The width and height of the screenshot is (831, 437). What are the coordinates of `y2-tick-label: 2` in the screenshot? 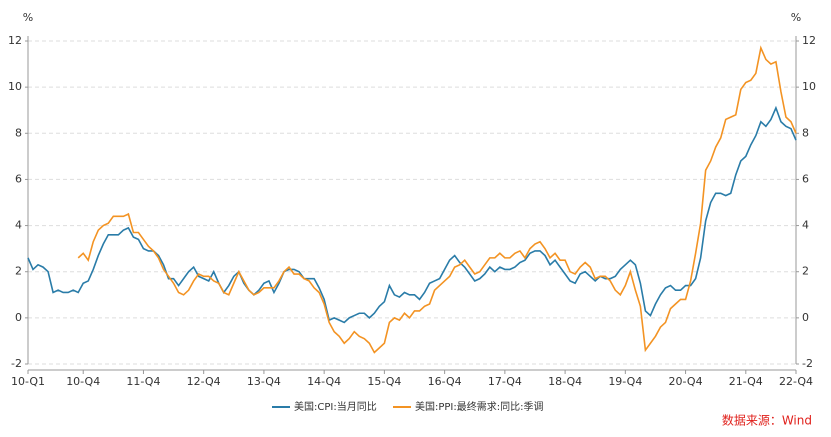 It's located at (805, 271).